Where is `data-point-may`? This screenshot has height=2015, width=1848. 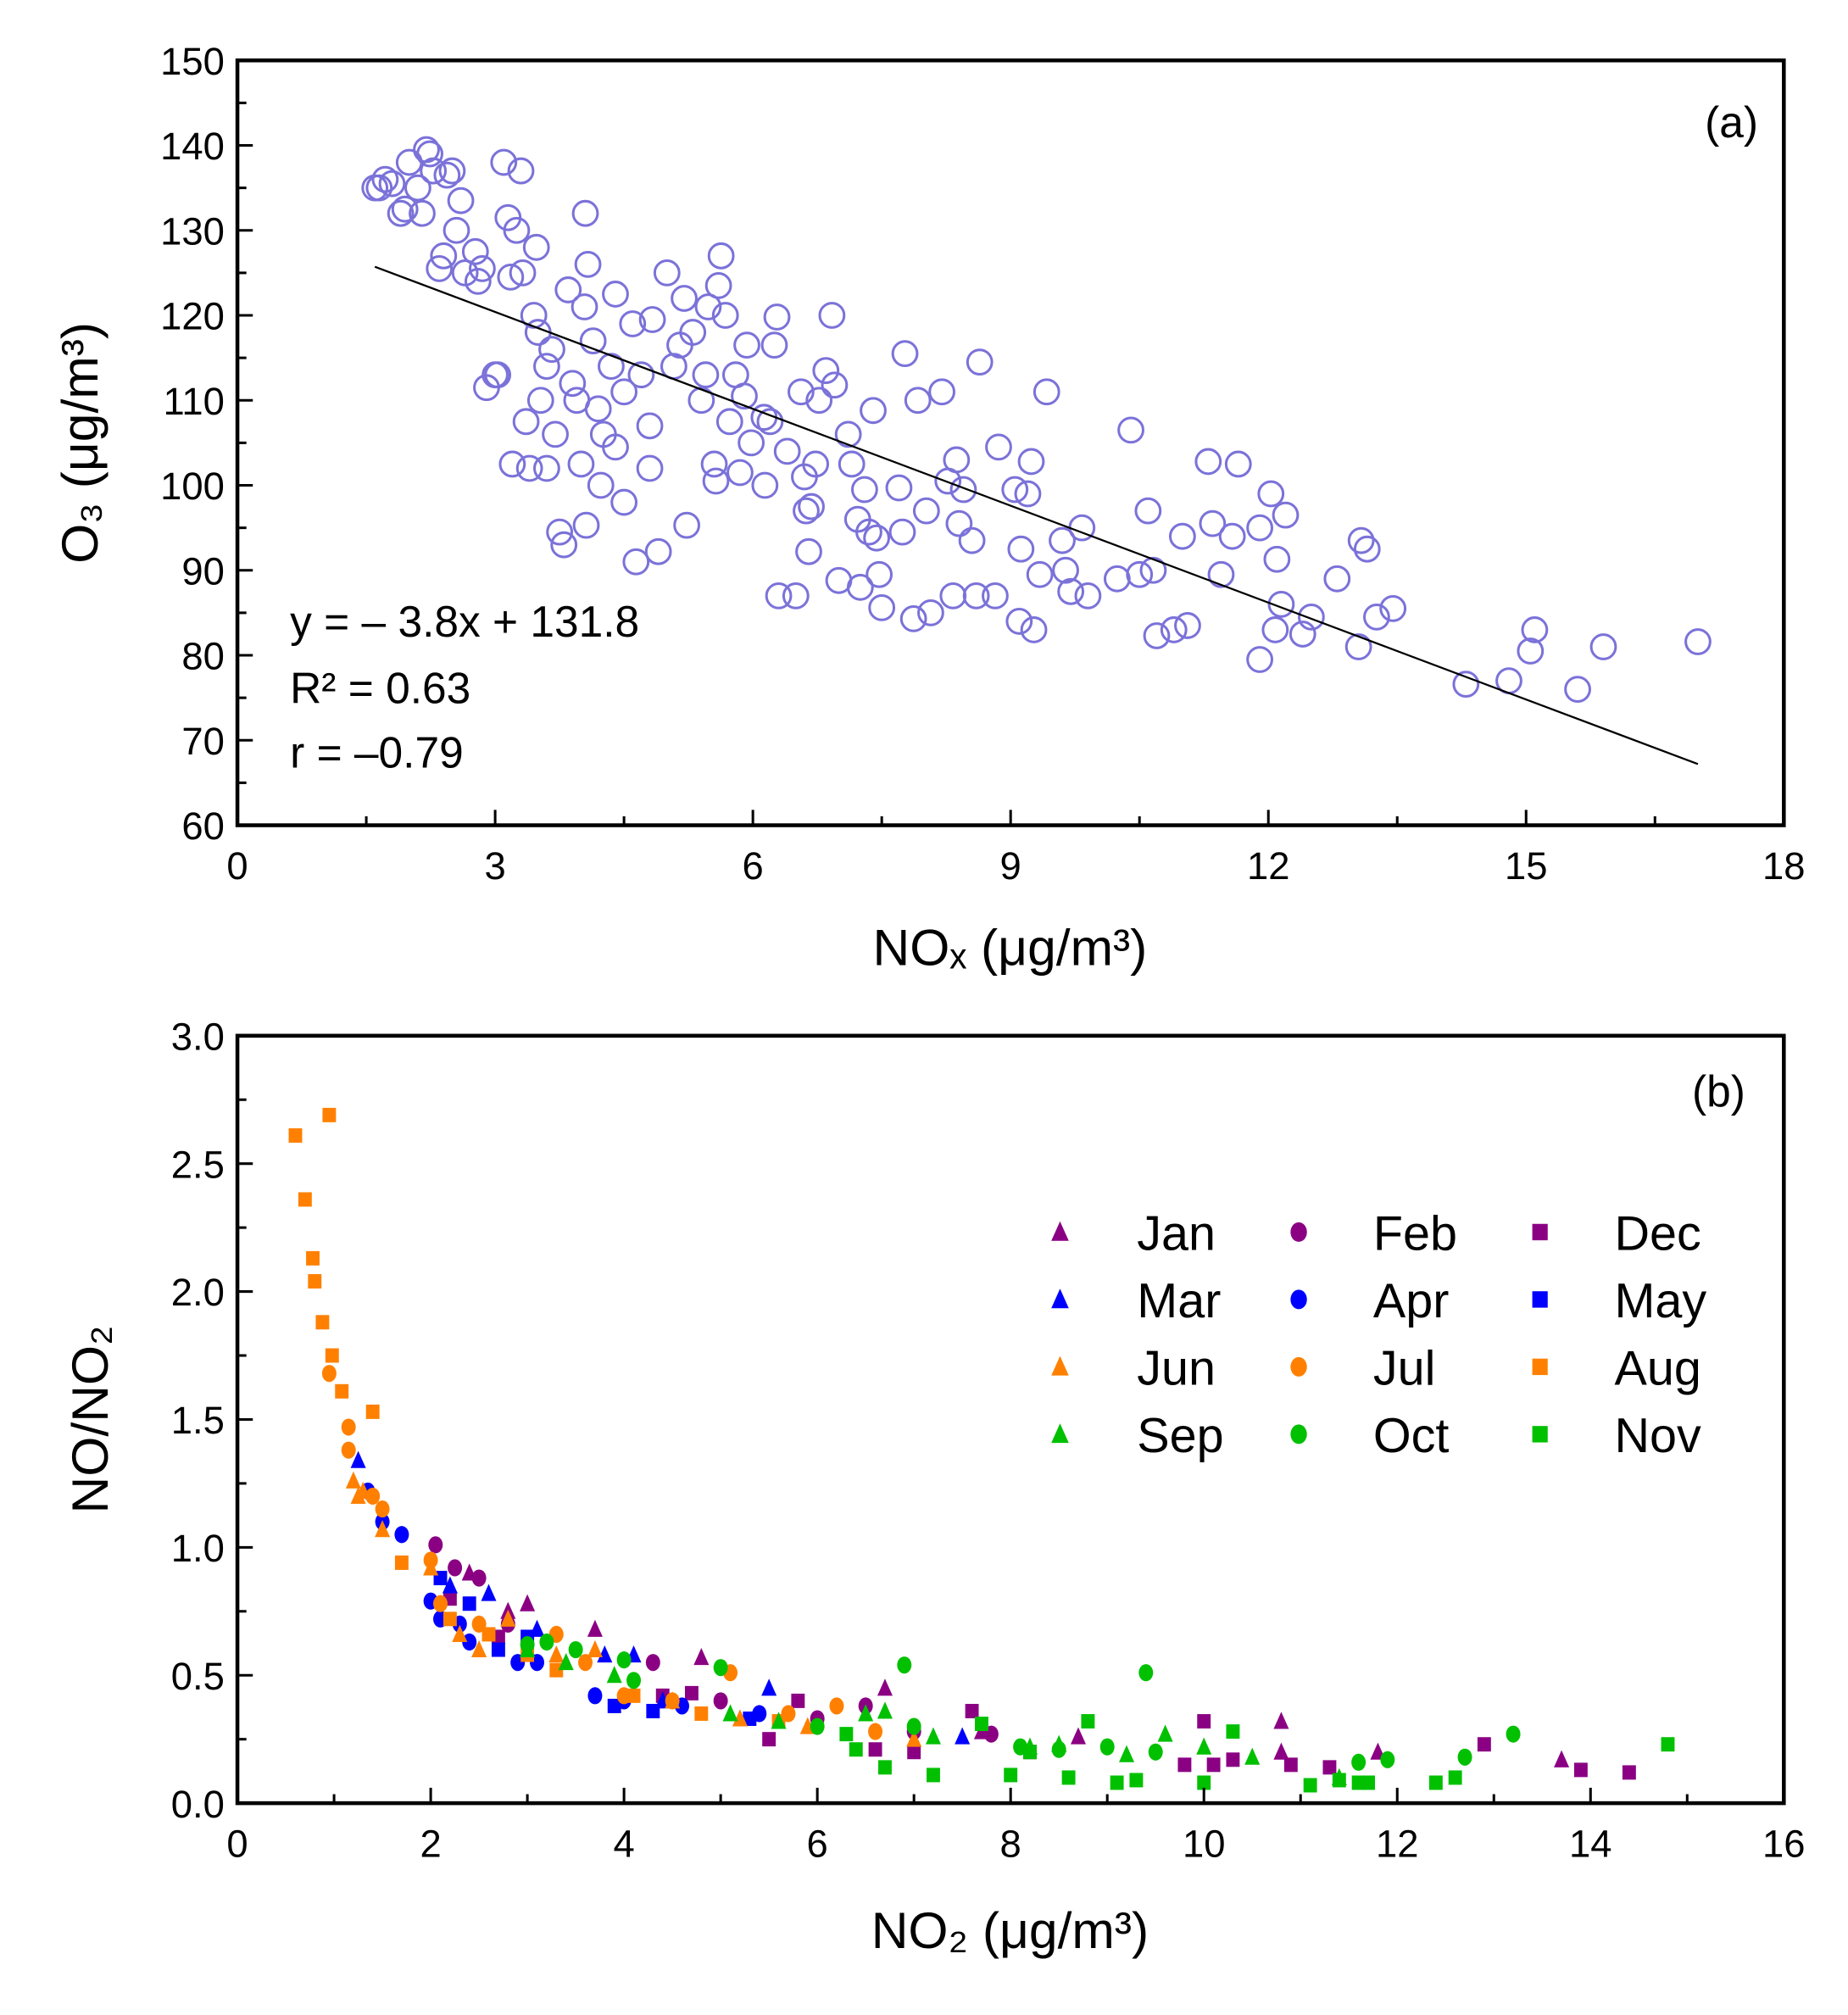 data-point-may is located at coordinates (469, 1603).